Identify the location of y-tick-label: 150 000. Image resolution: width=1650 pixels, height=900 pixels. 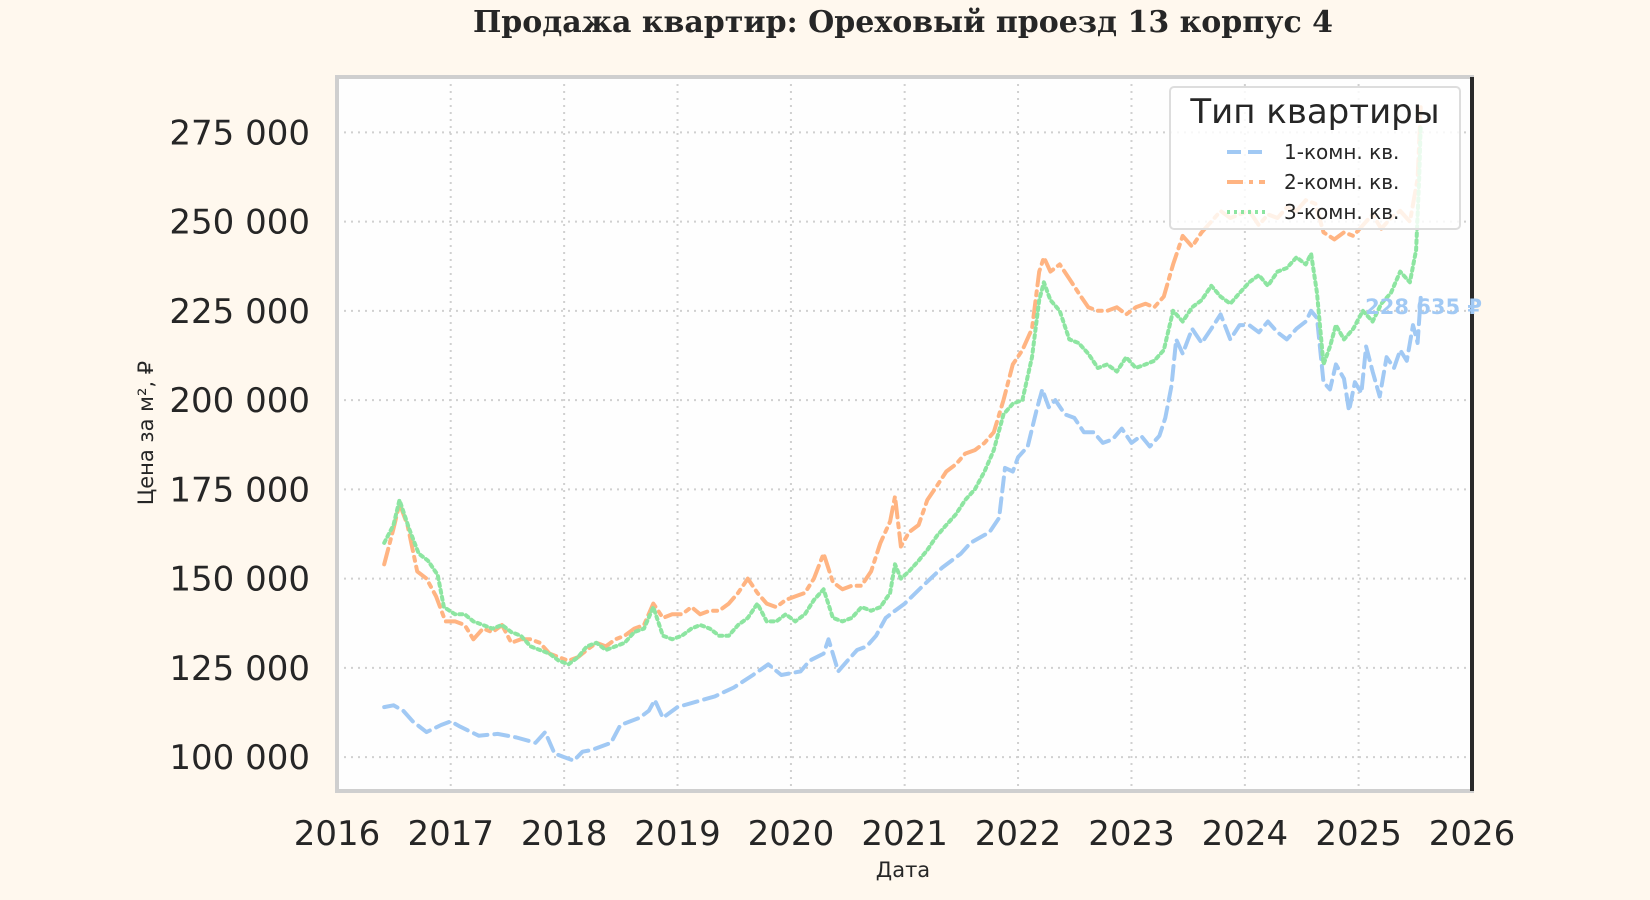
(239, 580).